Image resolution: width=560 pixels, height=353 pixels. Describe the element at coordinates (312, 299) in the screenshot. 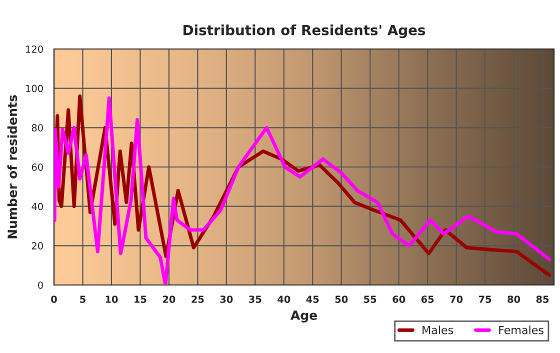

I see `x-tick-label: 45` at that location.